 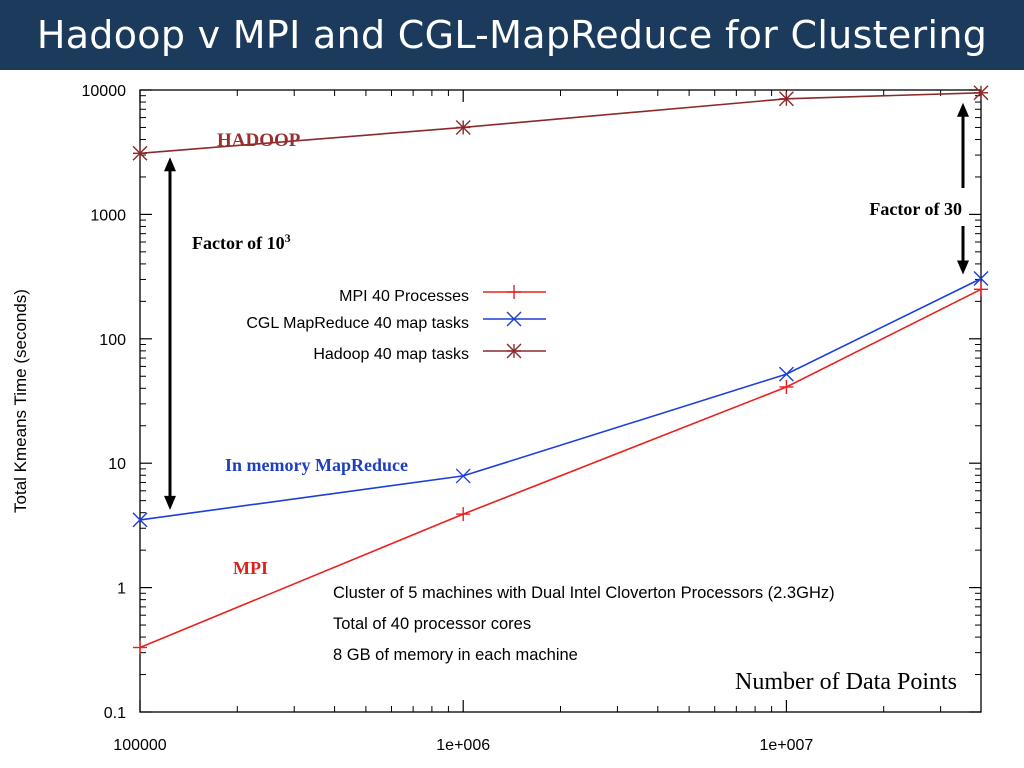 What do you see at coordinates (432, 624) in the screenshot?
I see `cluster-info-line-2: Total of 40 processor cores` at bounding box center [432, 624].